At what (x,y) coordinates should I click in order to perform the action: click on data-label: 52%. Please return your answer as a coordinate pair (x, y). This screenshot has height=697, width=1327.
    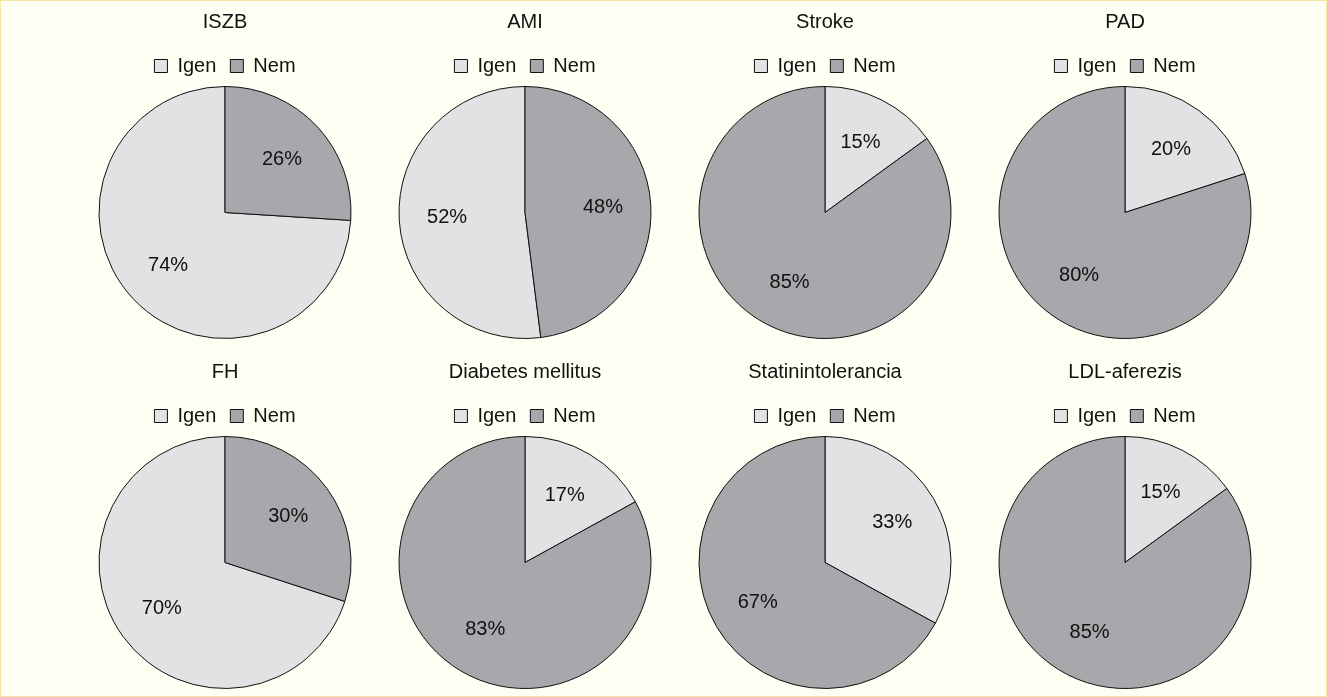
    Looking at the image, I should click on (447, 215).